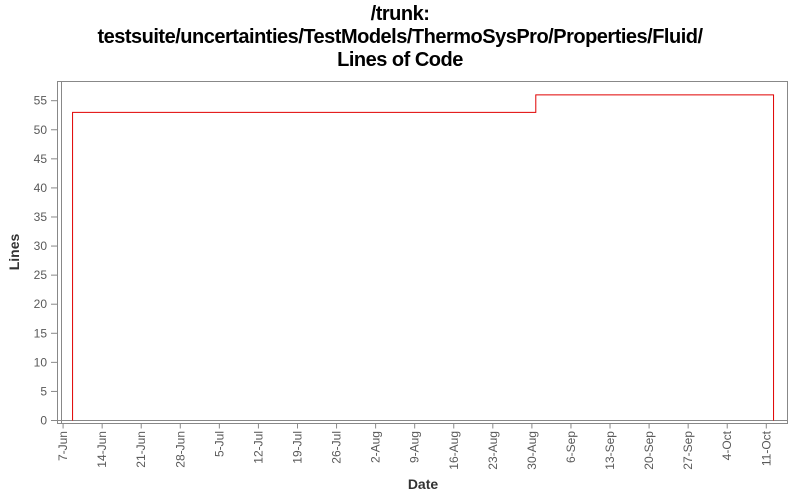  What do you see at coordinates (102, 449) in the screenshot?
I see `x-tick-label: 14-Jun` at bounding box center [102, 449].